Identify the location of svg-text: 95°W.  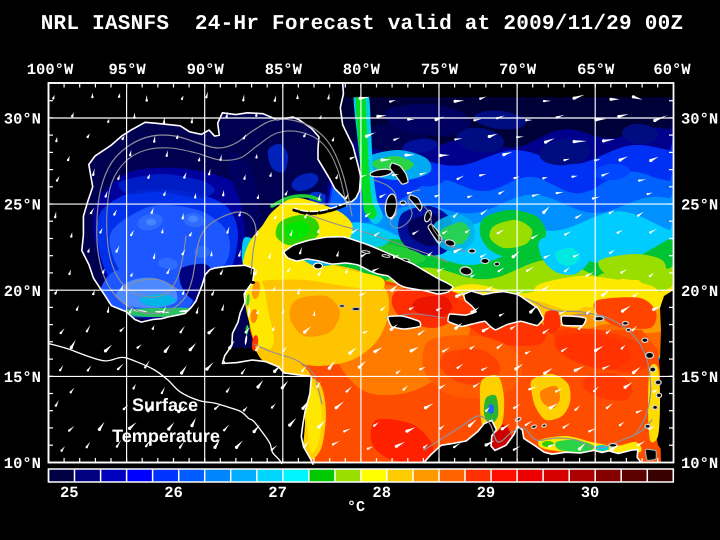
(127, 70).